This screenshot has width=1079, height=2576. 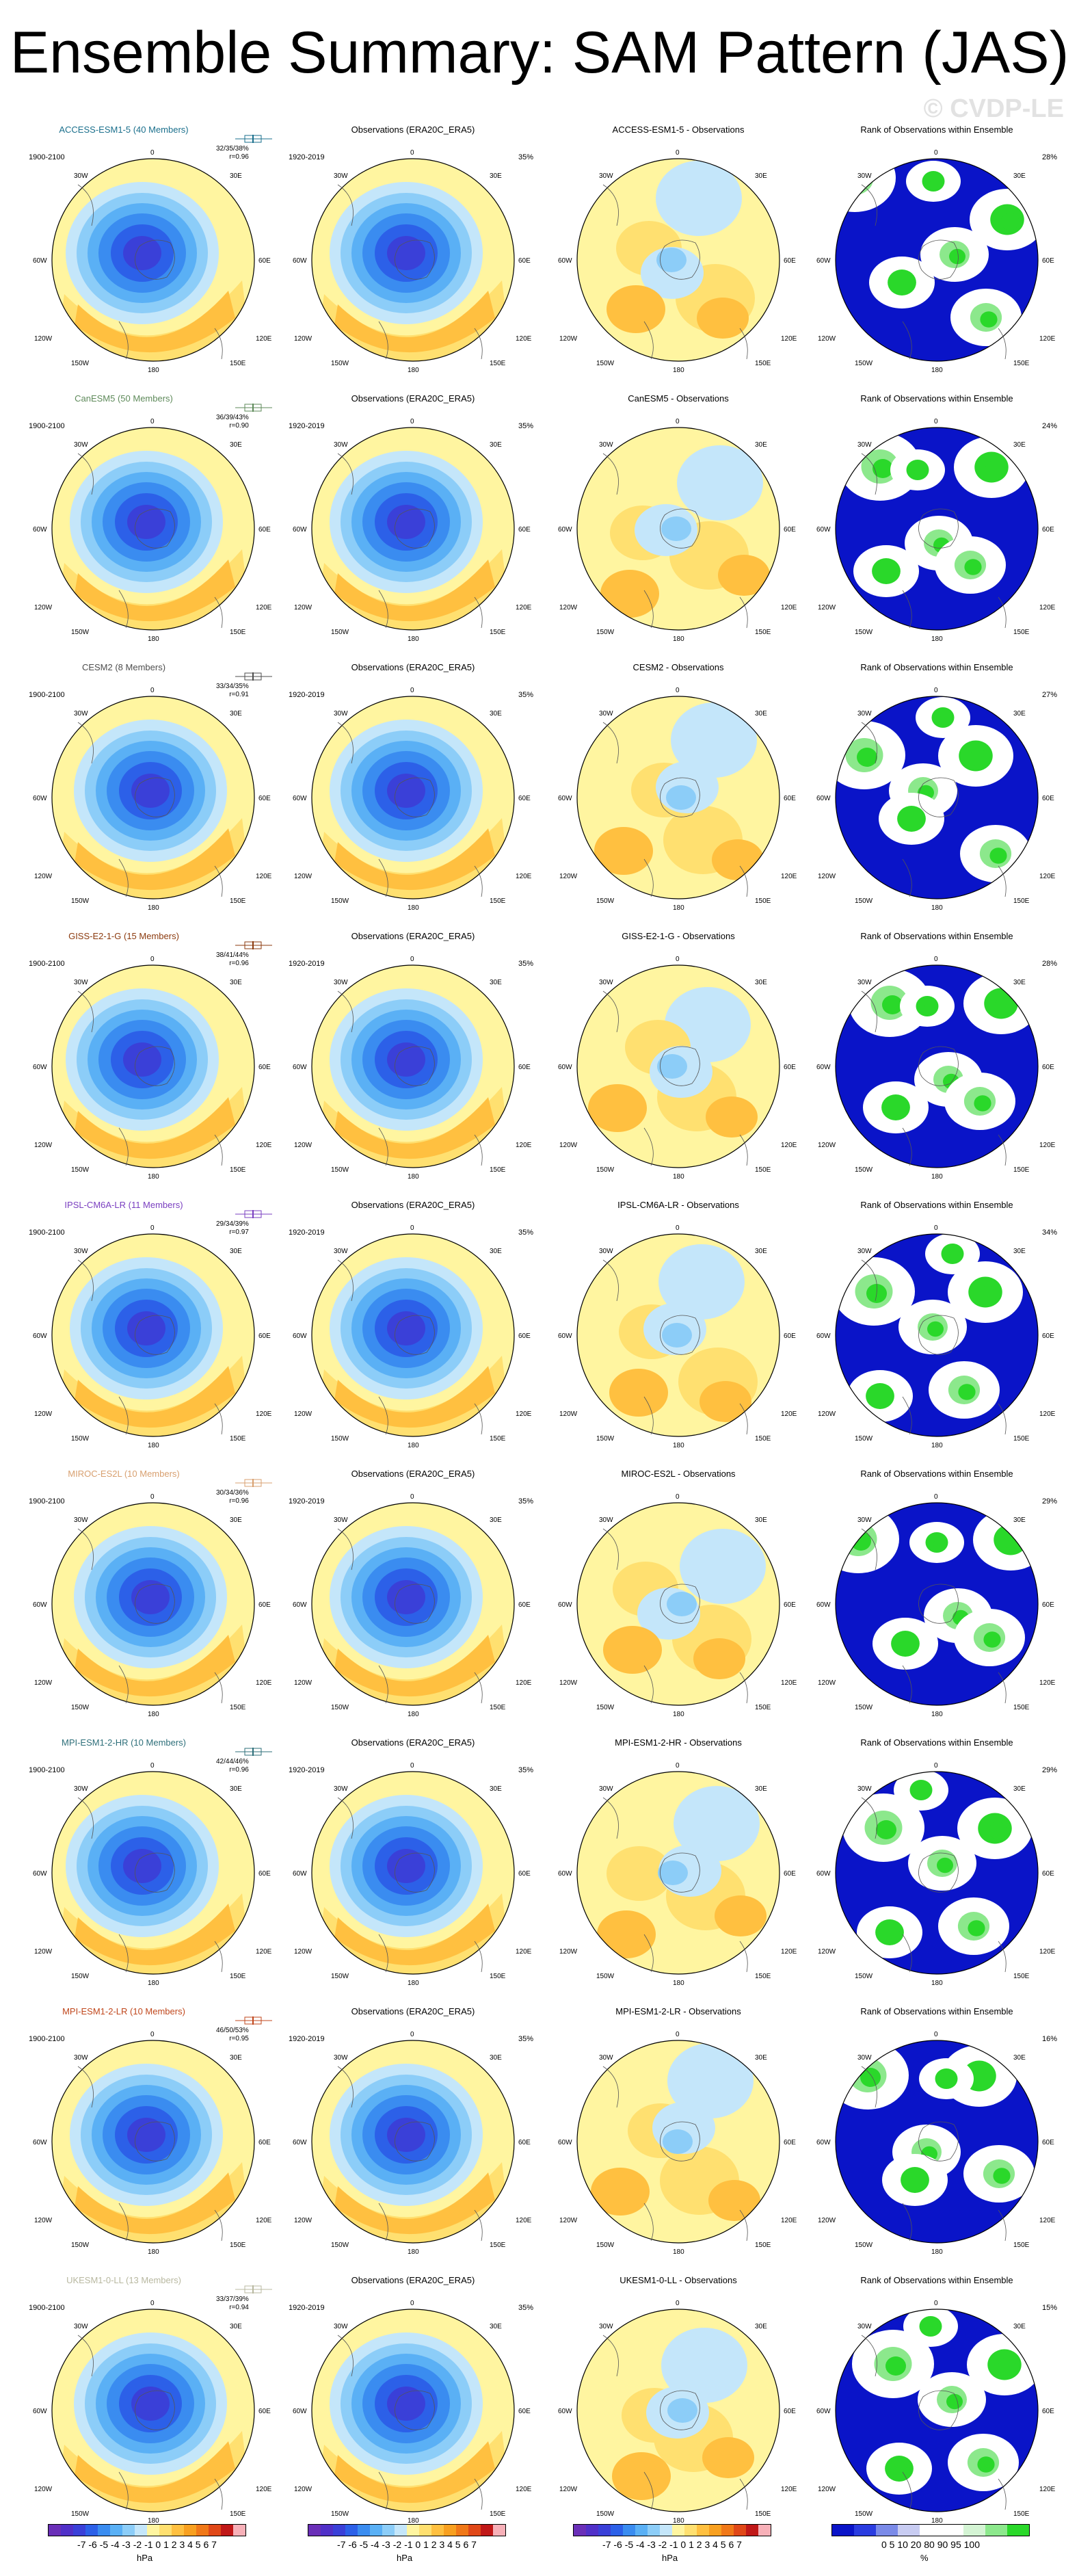 What do you see at coordinates (679, 398) in the screenshot?
I see `diff-title: CanESM5 - Observations` at bounding box center [679, 398].